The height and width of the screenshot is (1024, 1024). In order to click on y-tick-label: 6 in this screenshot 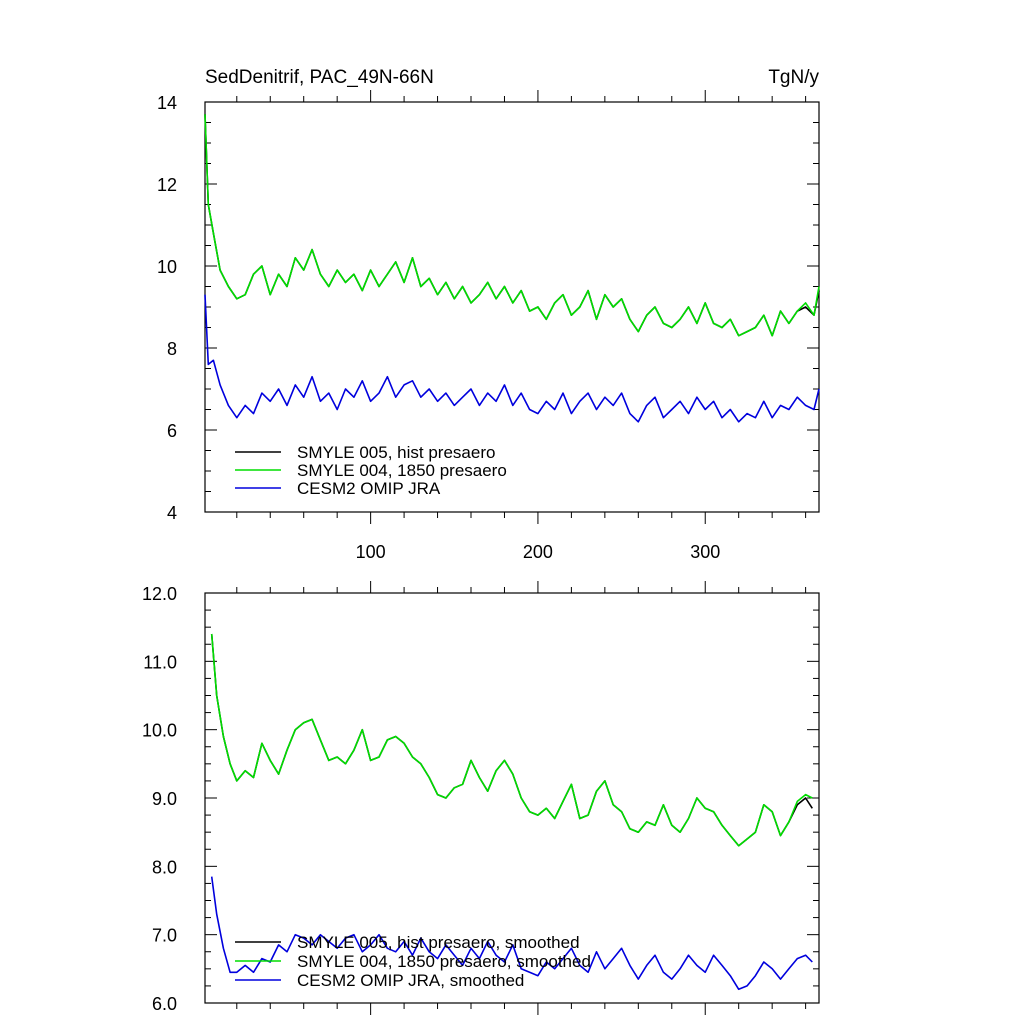, I will do `click(172, 431)`.